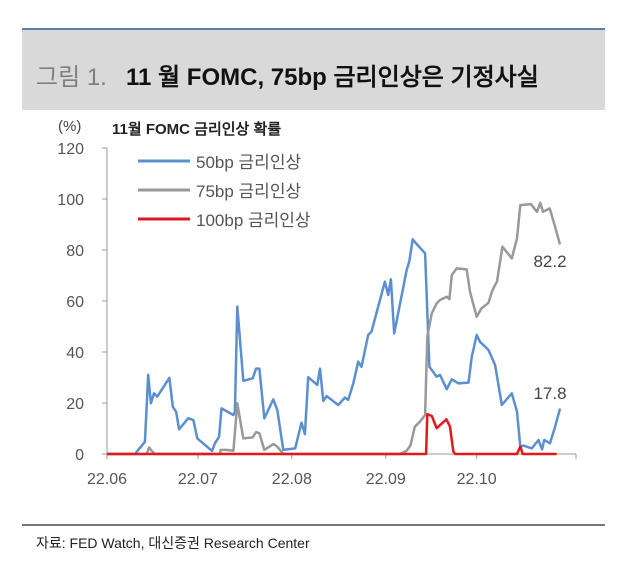 Image resolution: width=627 pixels, height=565 pixels. I want to click on figure-label: 그림 1., so click(71, 77).